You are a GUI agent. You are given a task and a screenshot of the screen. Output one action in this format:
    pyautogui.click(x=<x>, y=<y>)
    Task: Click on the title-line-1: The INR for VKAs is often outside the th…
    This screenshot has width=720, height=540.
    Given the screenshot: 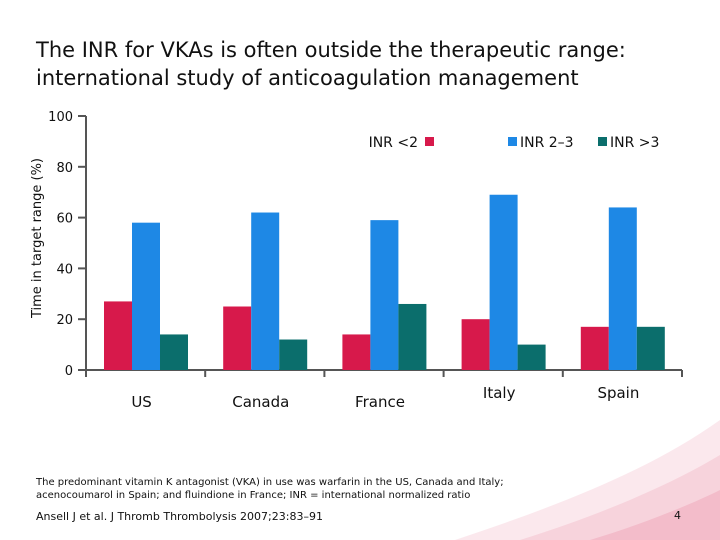 What is the action you would take?
    pyautogui.click(x=331, y=50)
    